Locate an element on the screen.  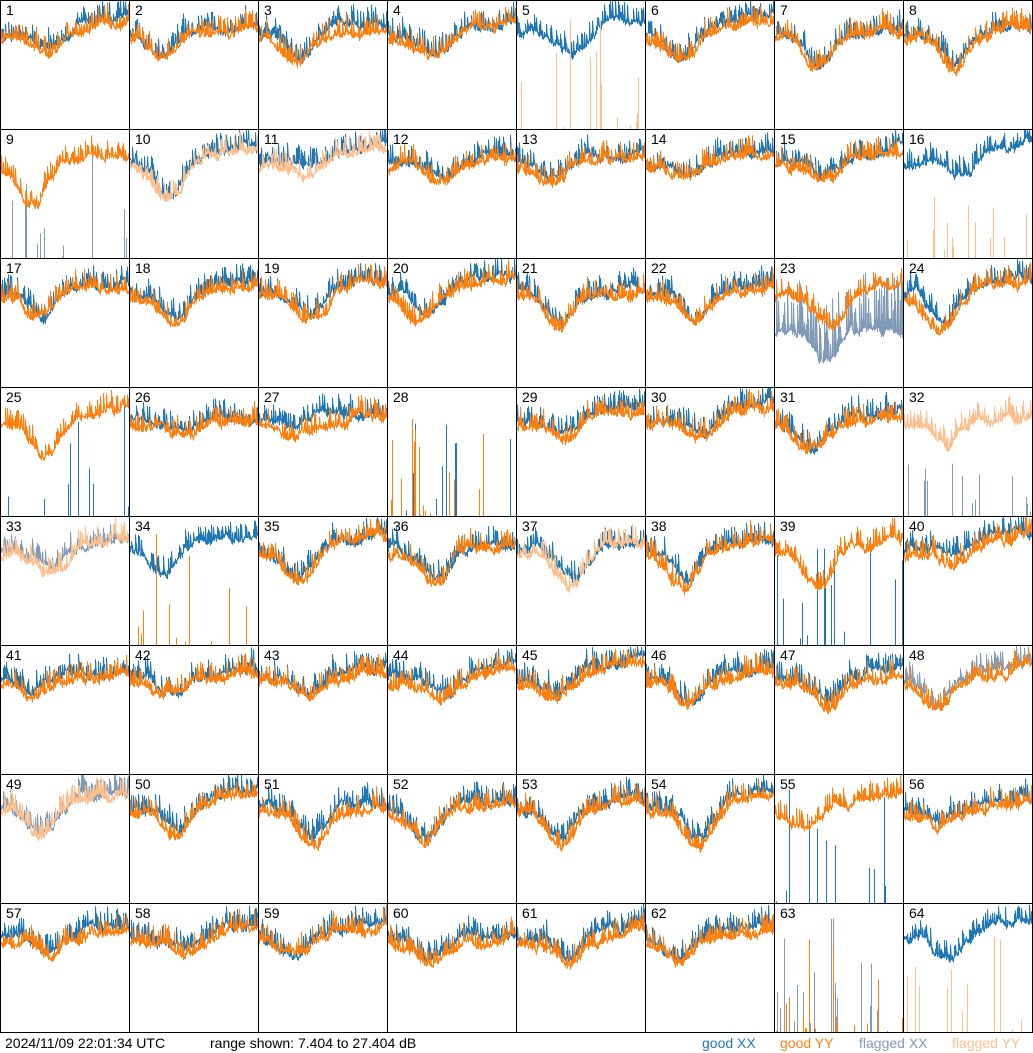
panel-number: 9 is located at coordinates (10, 139).